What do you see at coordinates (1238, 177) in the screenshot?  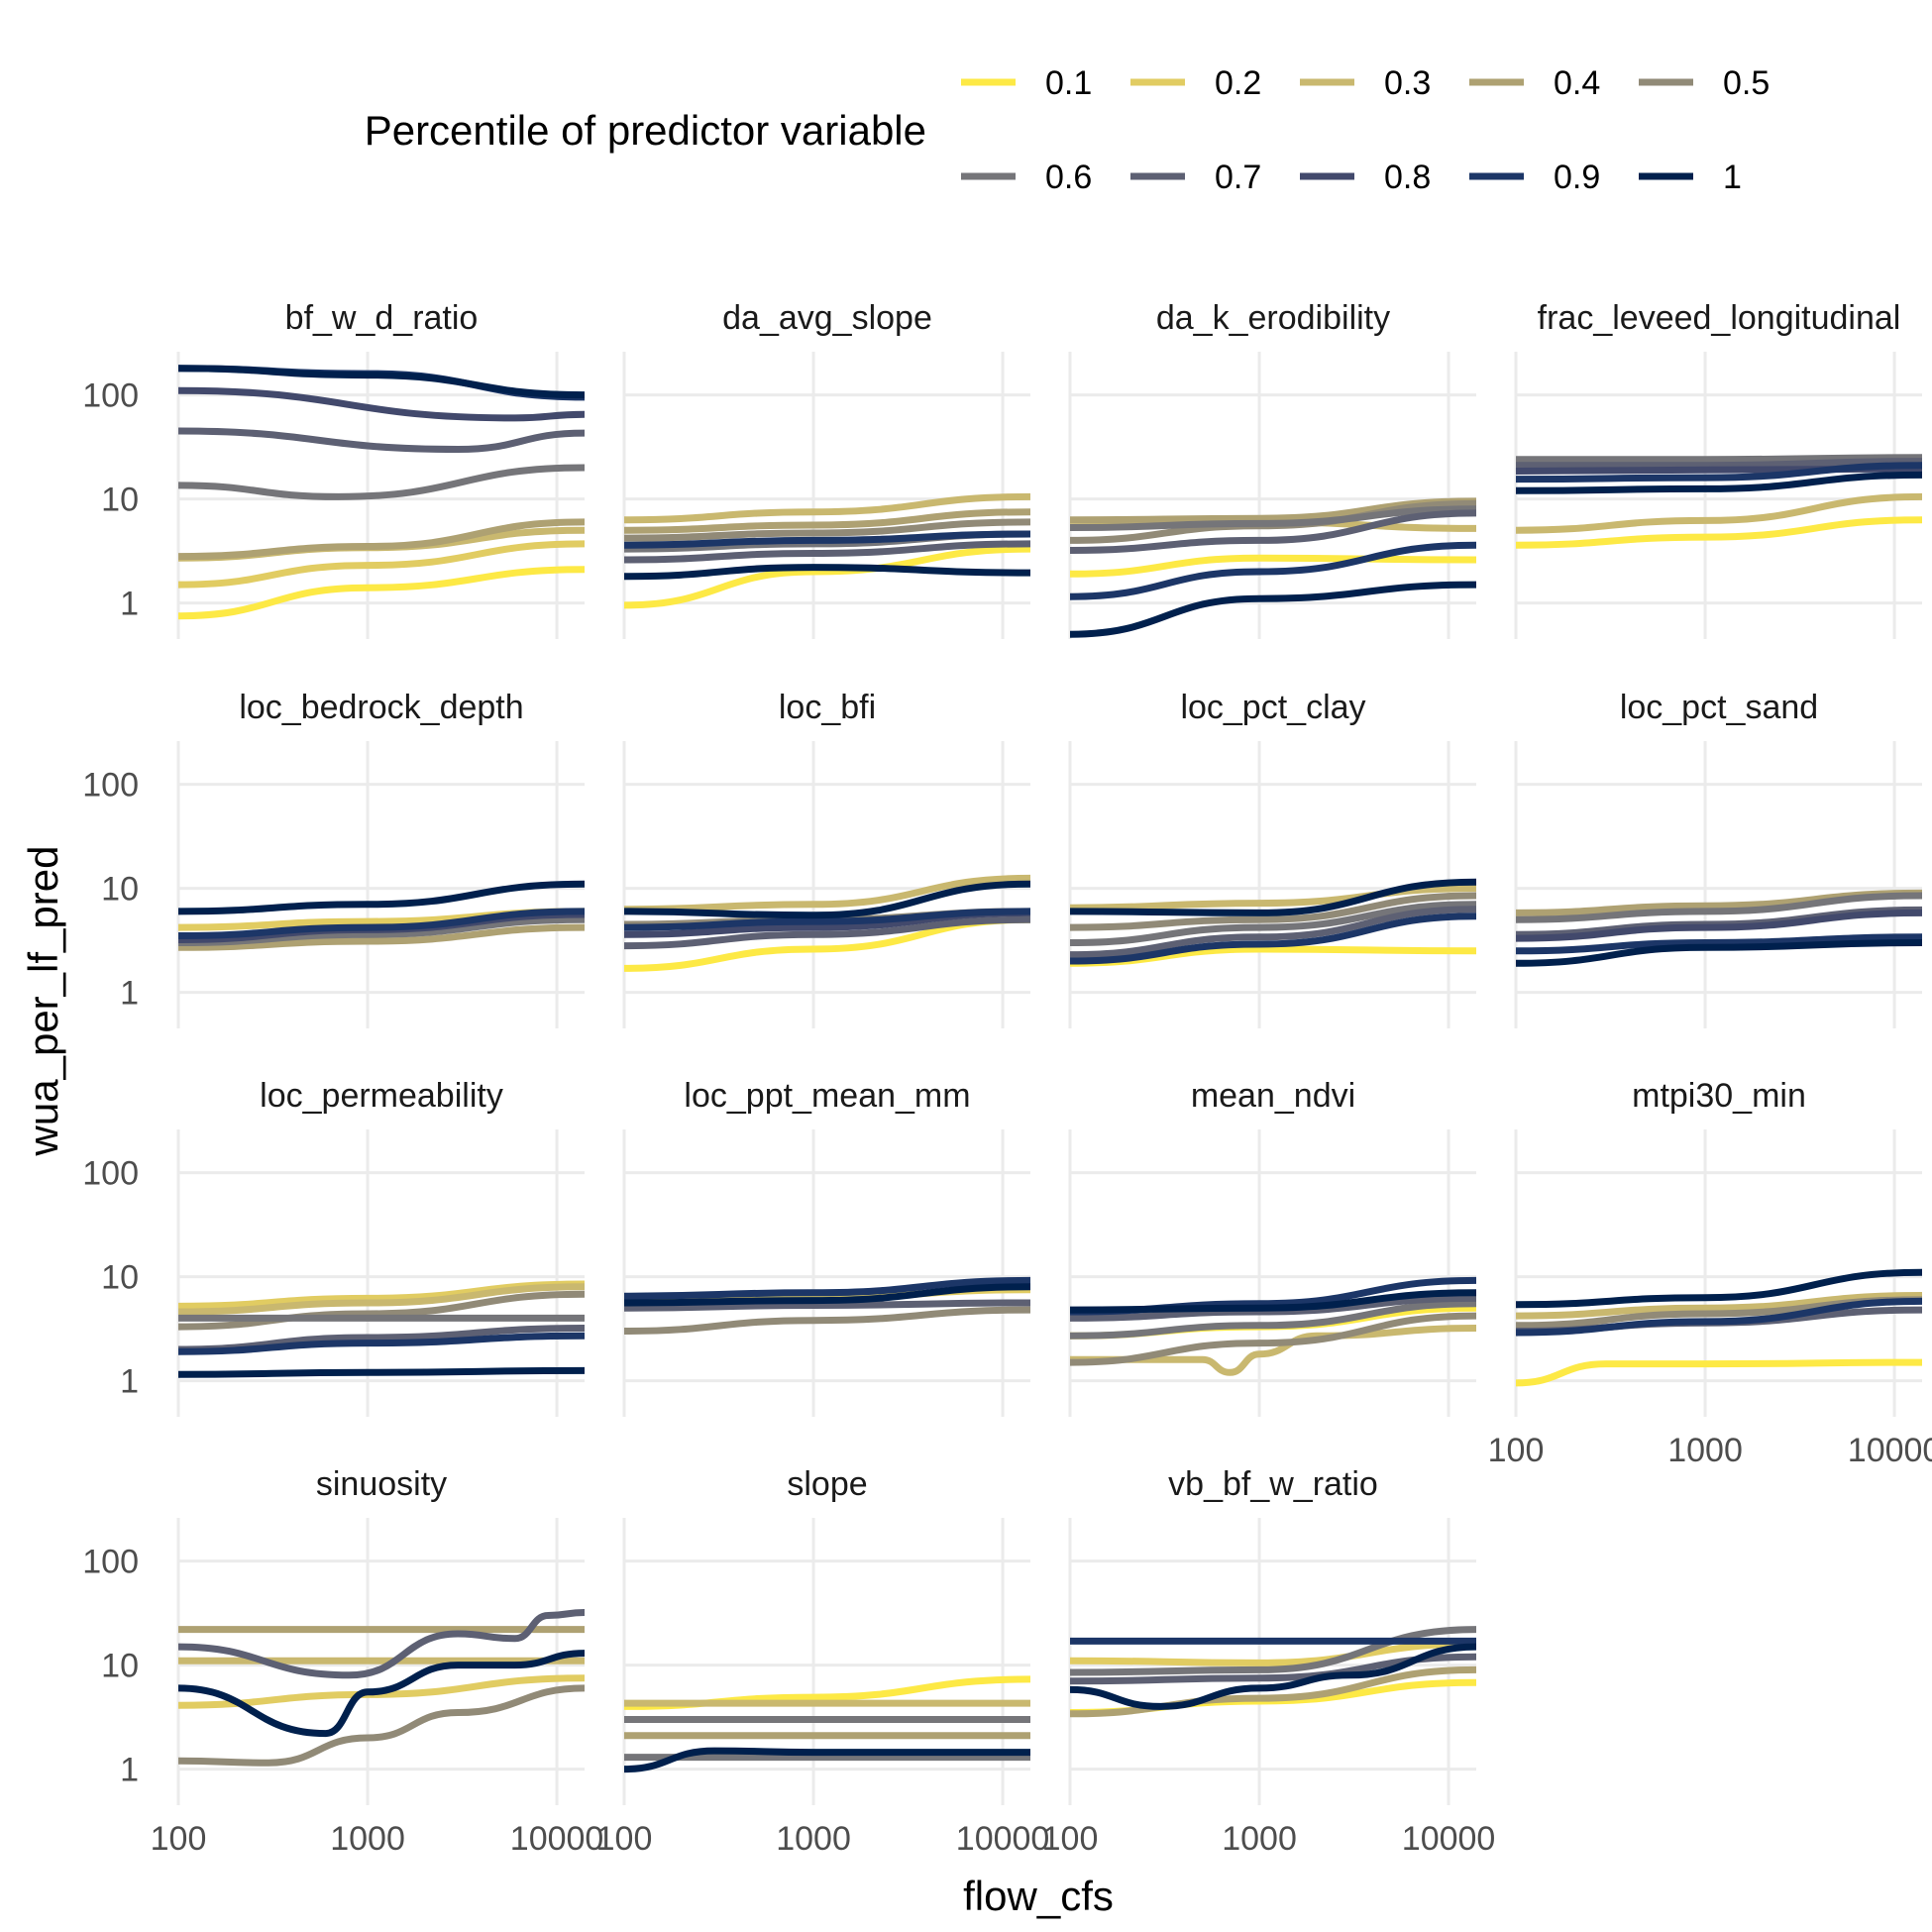 I see `legend-label-0.7: 0.7` at bounding box center [1238, 177].